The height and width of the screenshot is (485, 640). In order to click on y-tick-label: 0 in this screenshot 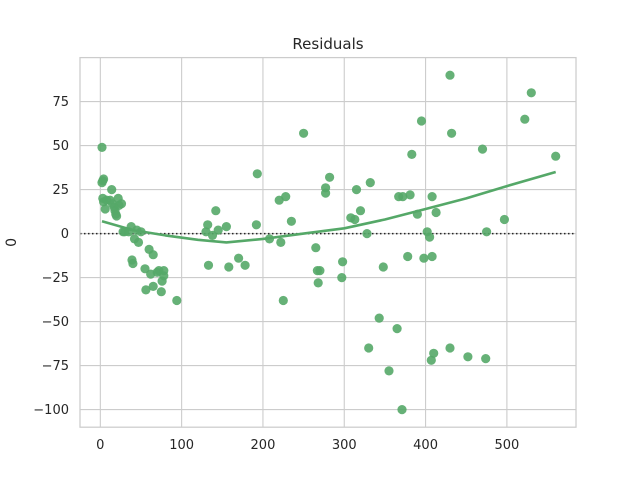, I will do `click(65, 234)`.